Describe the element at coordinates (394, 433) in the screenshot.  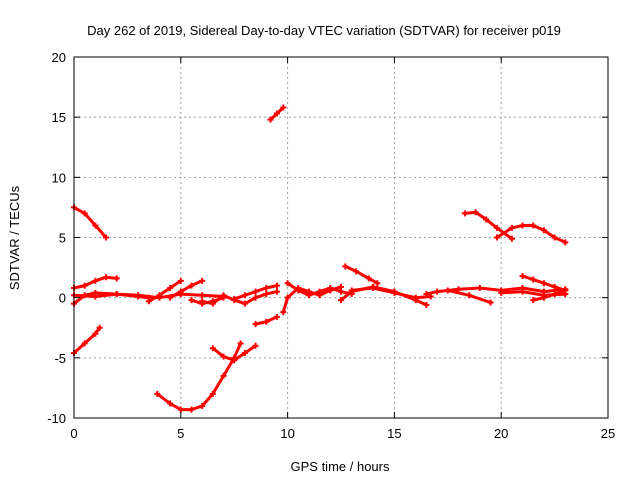
I see `x-tick-label: 15` at that location.